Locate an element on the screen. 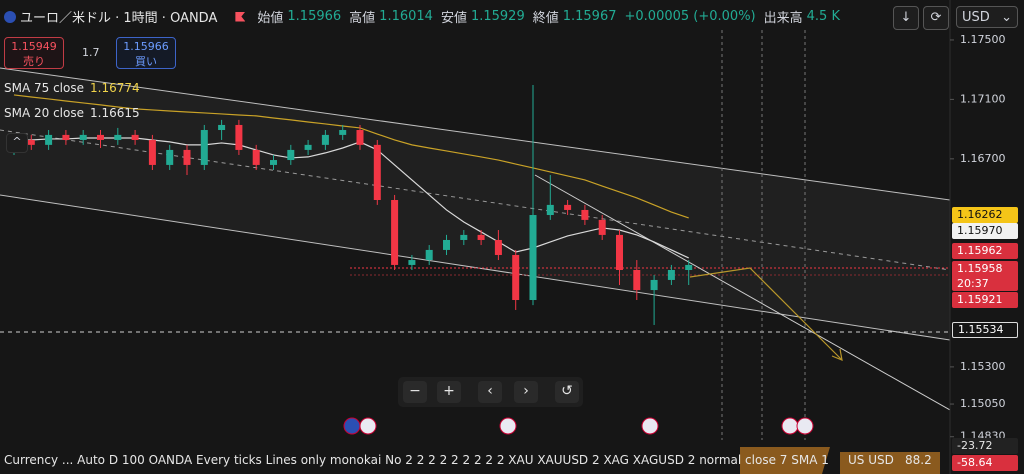 The width and height of the screenshot is (1024, 474). ohlc-value: 1.15929 is located at coordinates (497, 16).